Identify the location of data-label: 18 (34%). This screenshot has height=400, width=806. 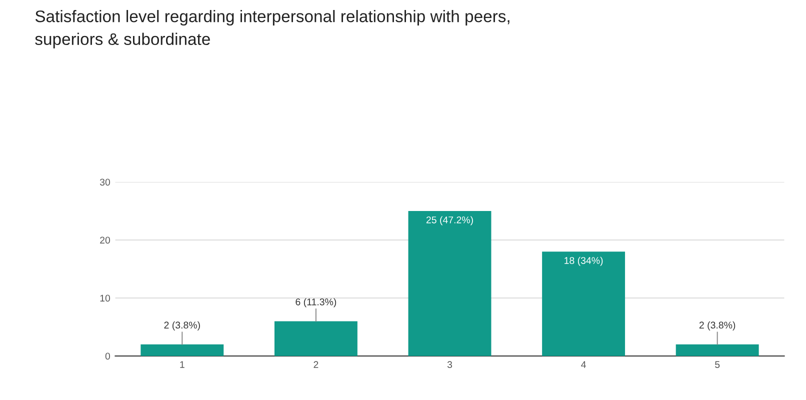
(583, 261).